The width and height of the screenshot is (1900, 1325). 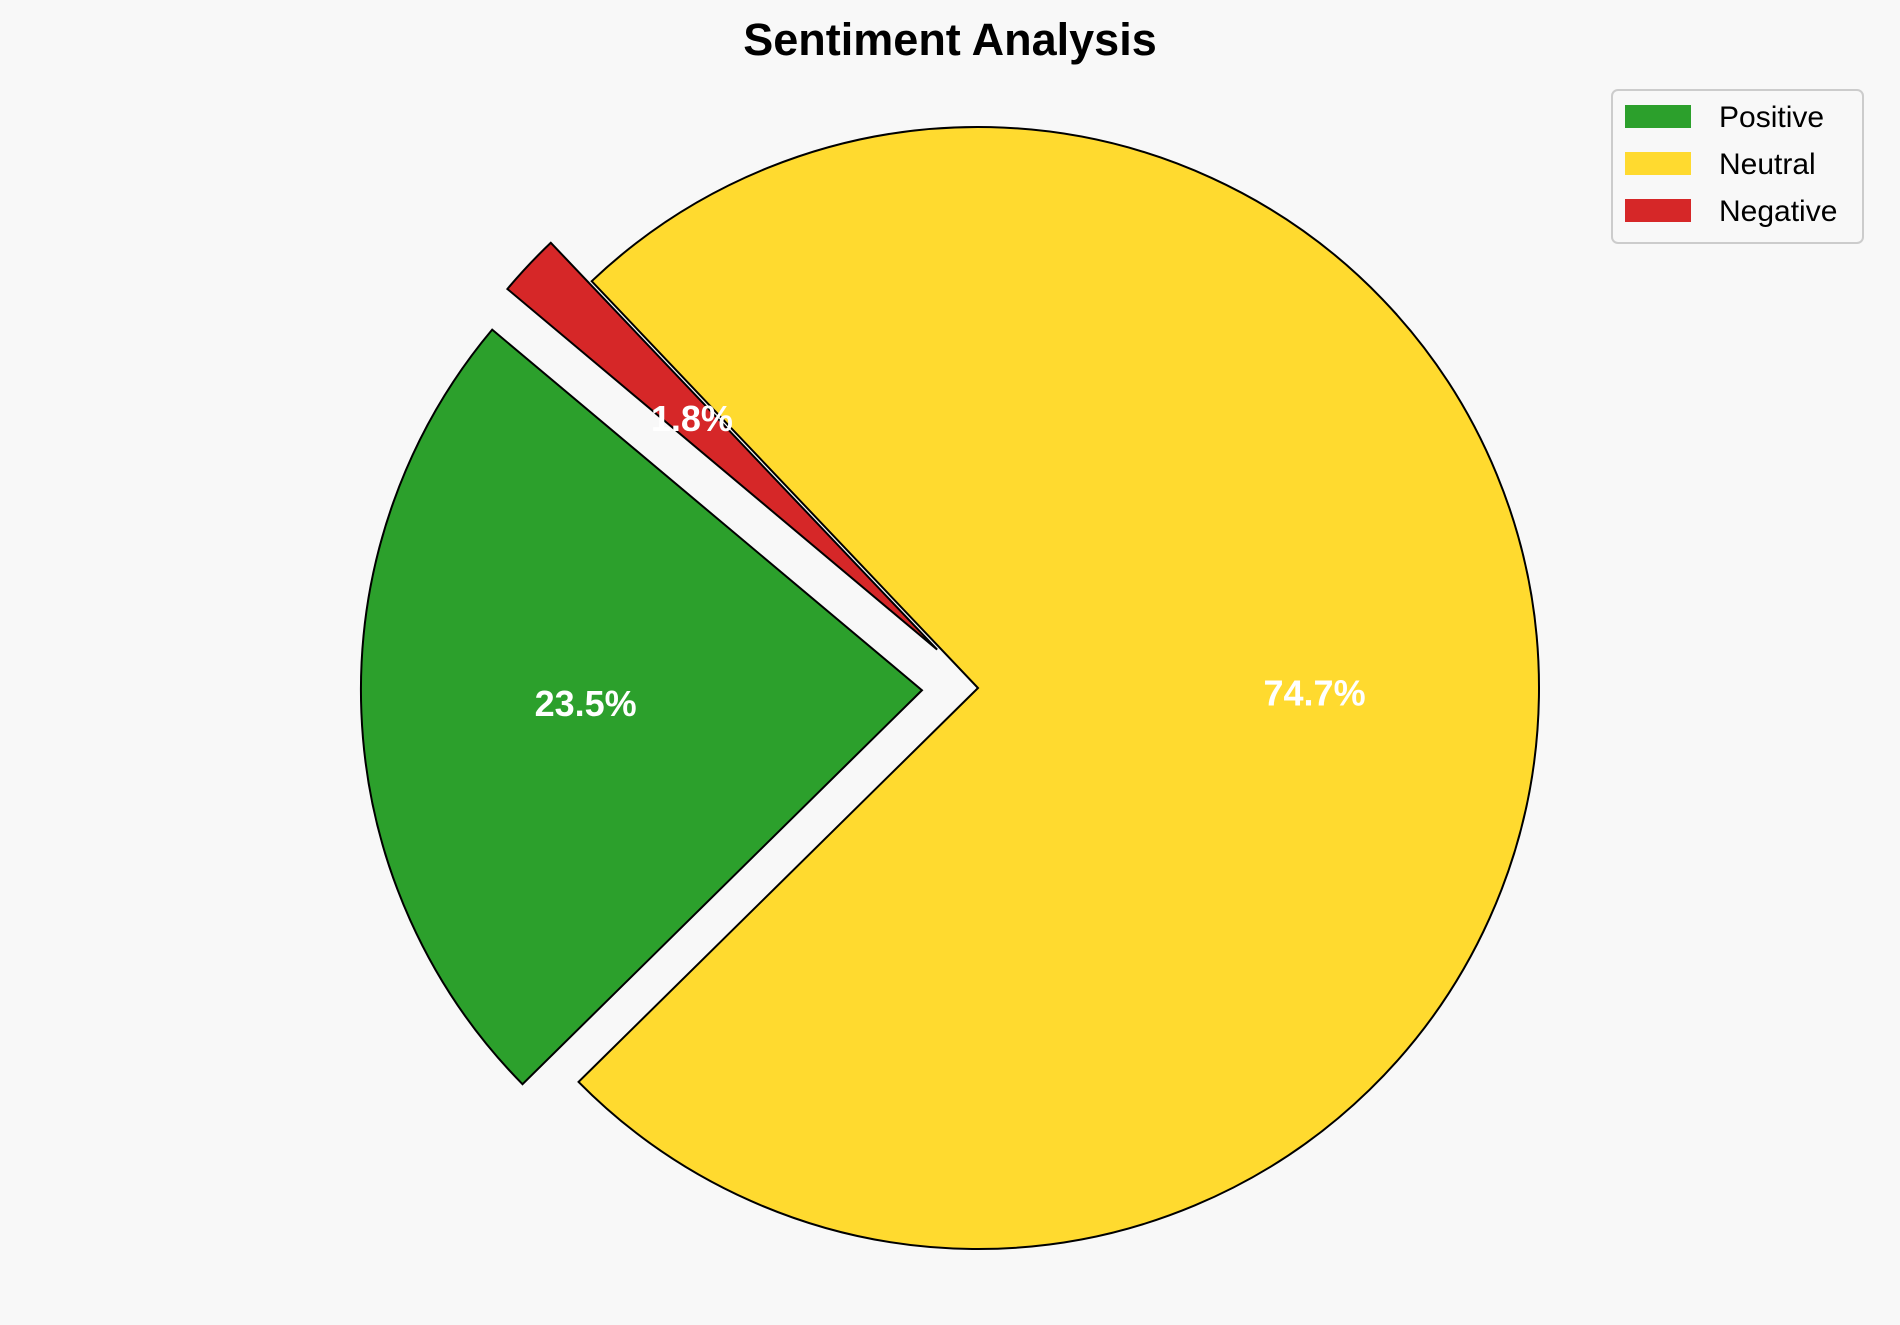 I want to click on pie-labels: 23.5% 74.7% 1.8%, so click(x=950, y=561).